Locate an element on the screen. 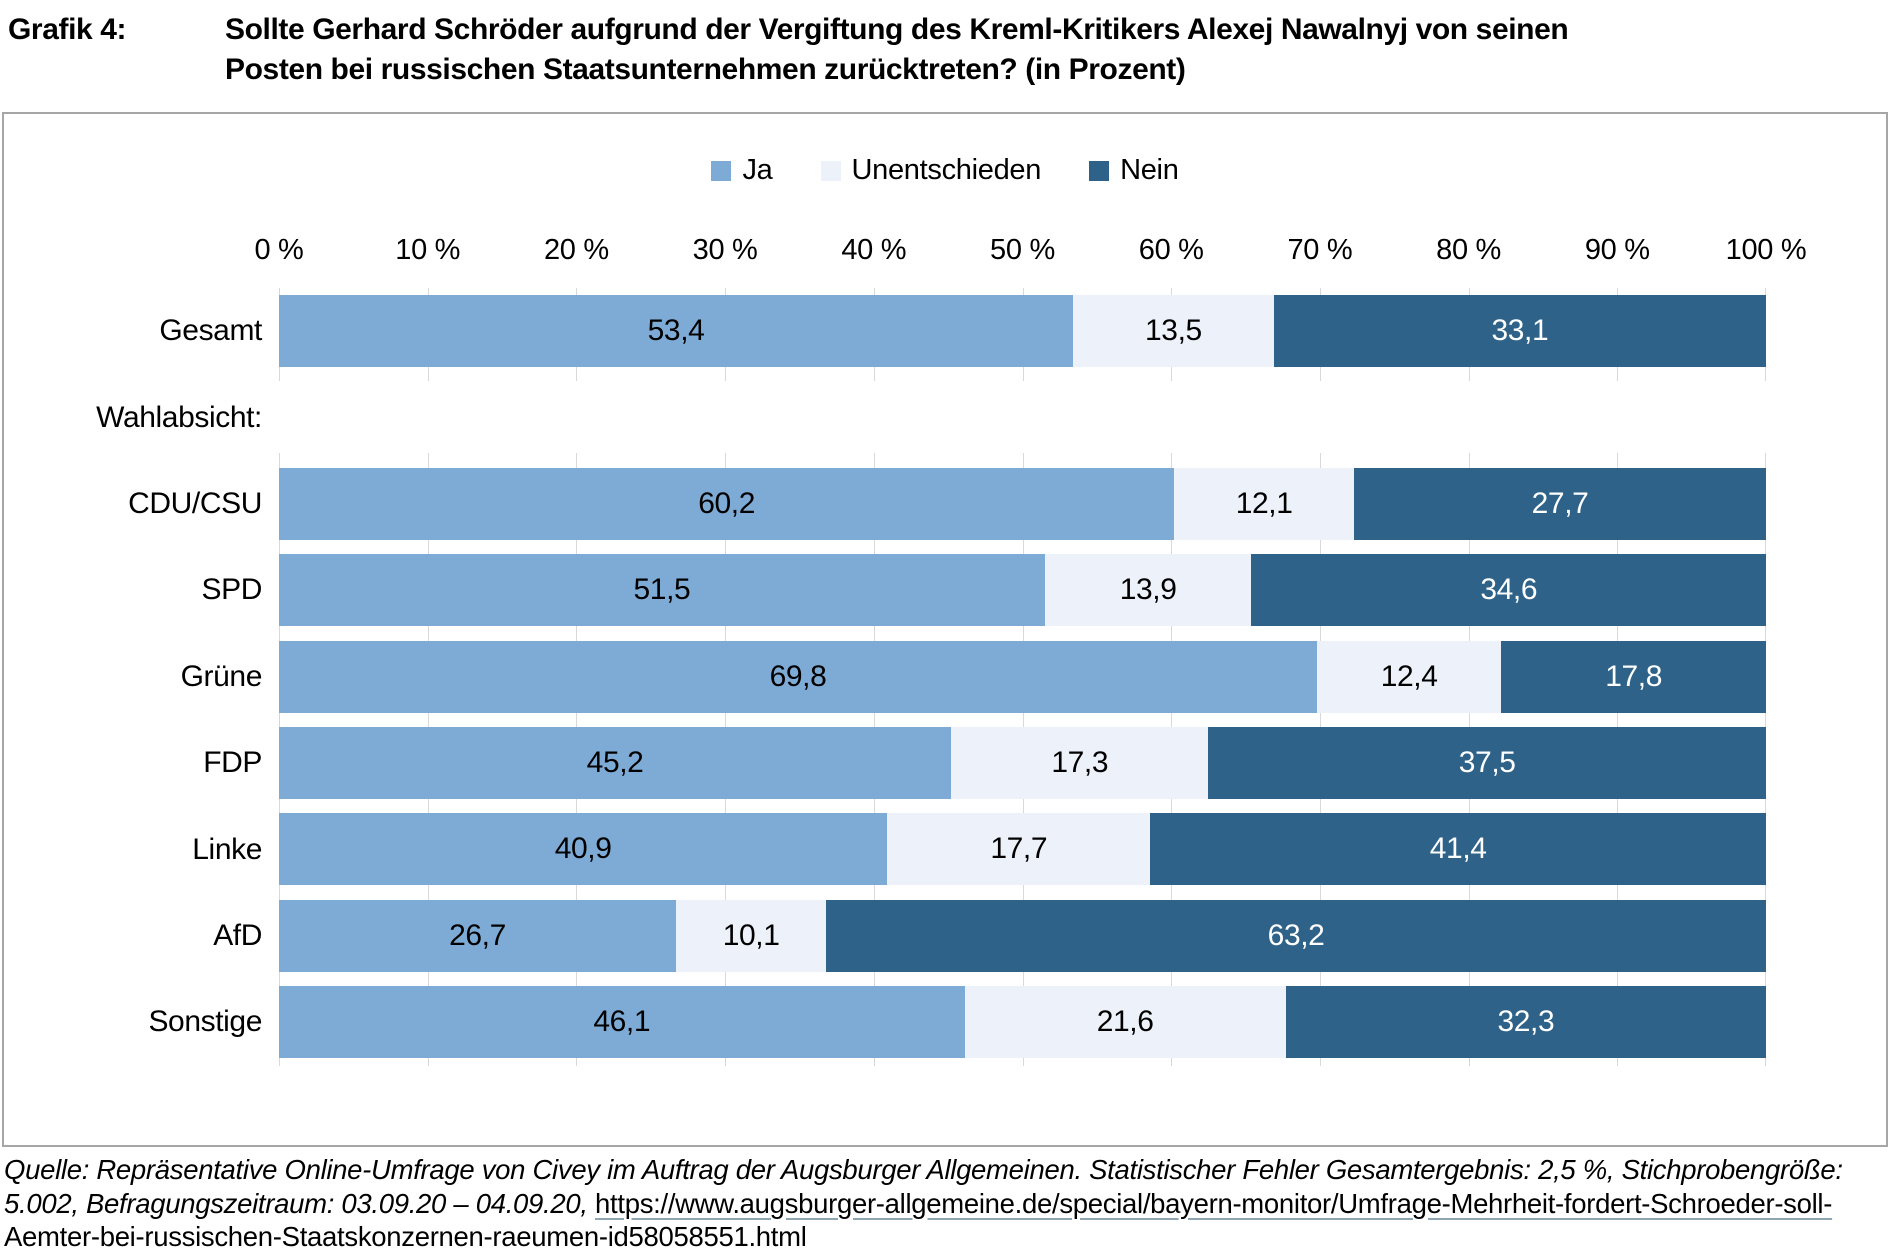  segment-unentschieden: 21,6 is located at coordinates (1125, 1022).